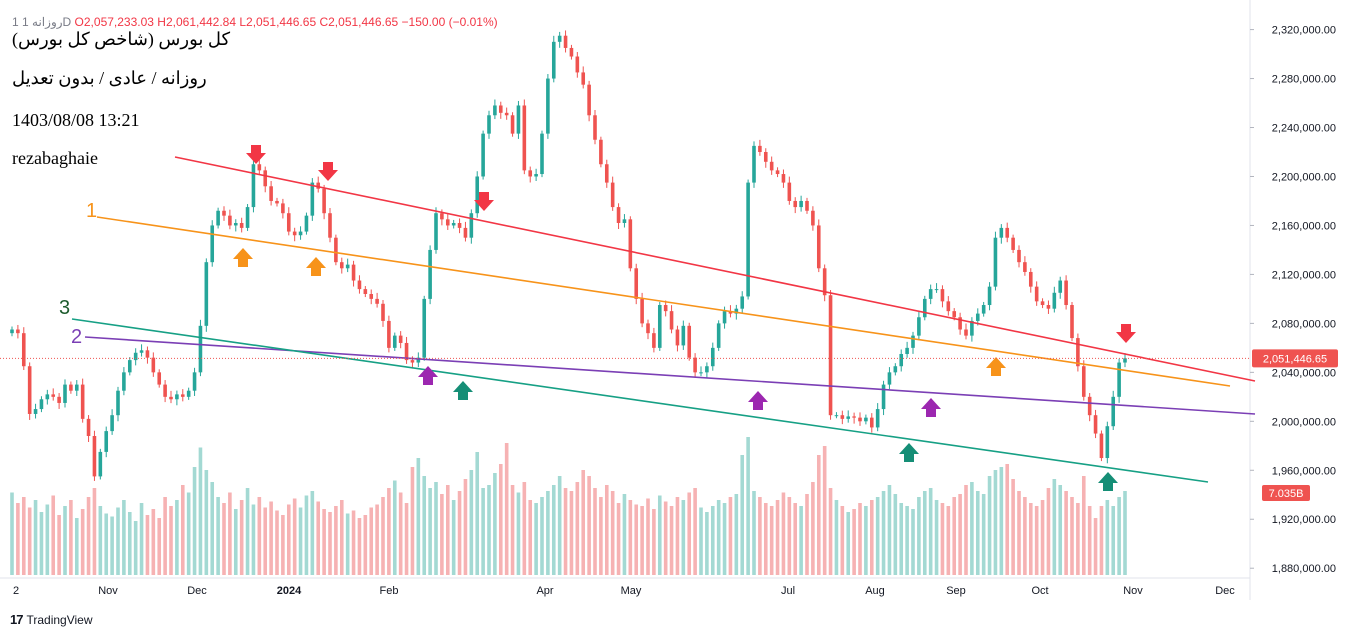  Describe the element at coordinates (875, 591) in the screenshot. I see `x-tick-label: Aug` at that location.